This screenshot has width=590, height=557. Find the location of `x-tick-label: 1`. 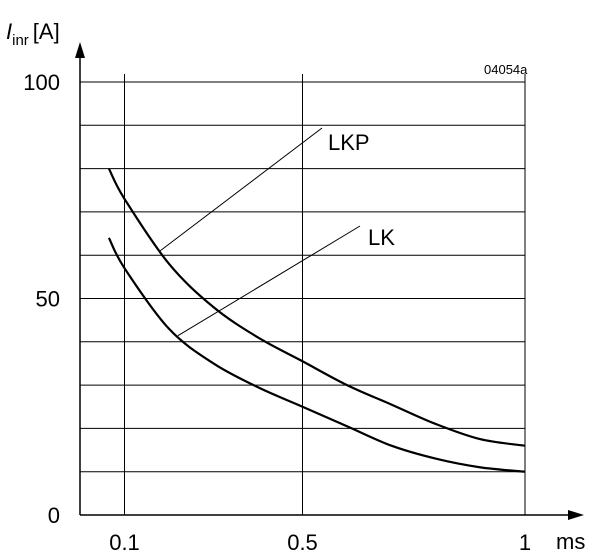

x-tick-label: 1 is located at coordinates (525, 542).